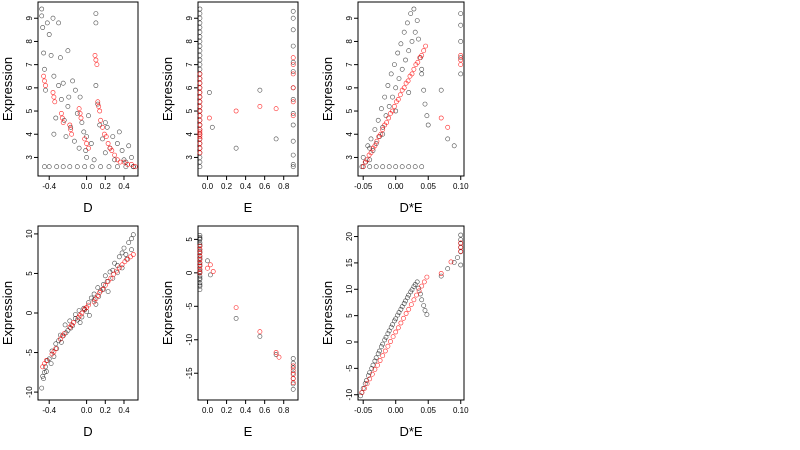 The height and width of the screenshot is (450, 800). I want to click on y-tick-label: 15, so click(349, 262).